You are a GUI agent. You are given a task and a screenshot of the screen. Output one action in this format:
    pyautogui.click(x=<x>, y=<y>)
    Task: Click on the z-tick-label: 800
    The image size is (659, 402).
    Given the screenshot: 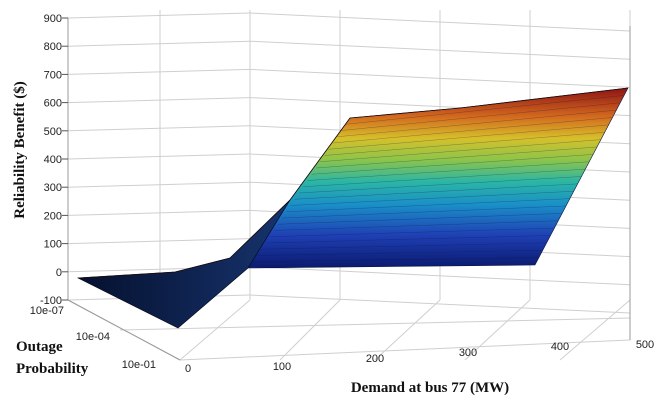 What is the action you would take?
    pyautogui.click(x=53, y=47)
    